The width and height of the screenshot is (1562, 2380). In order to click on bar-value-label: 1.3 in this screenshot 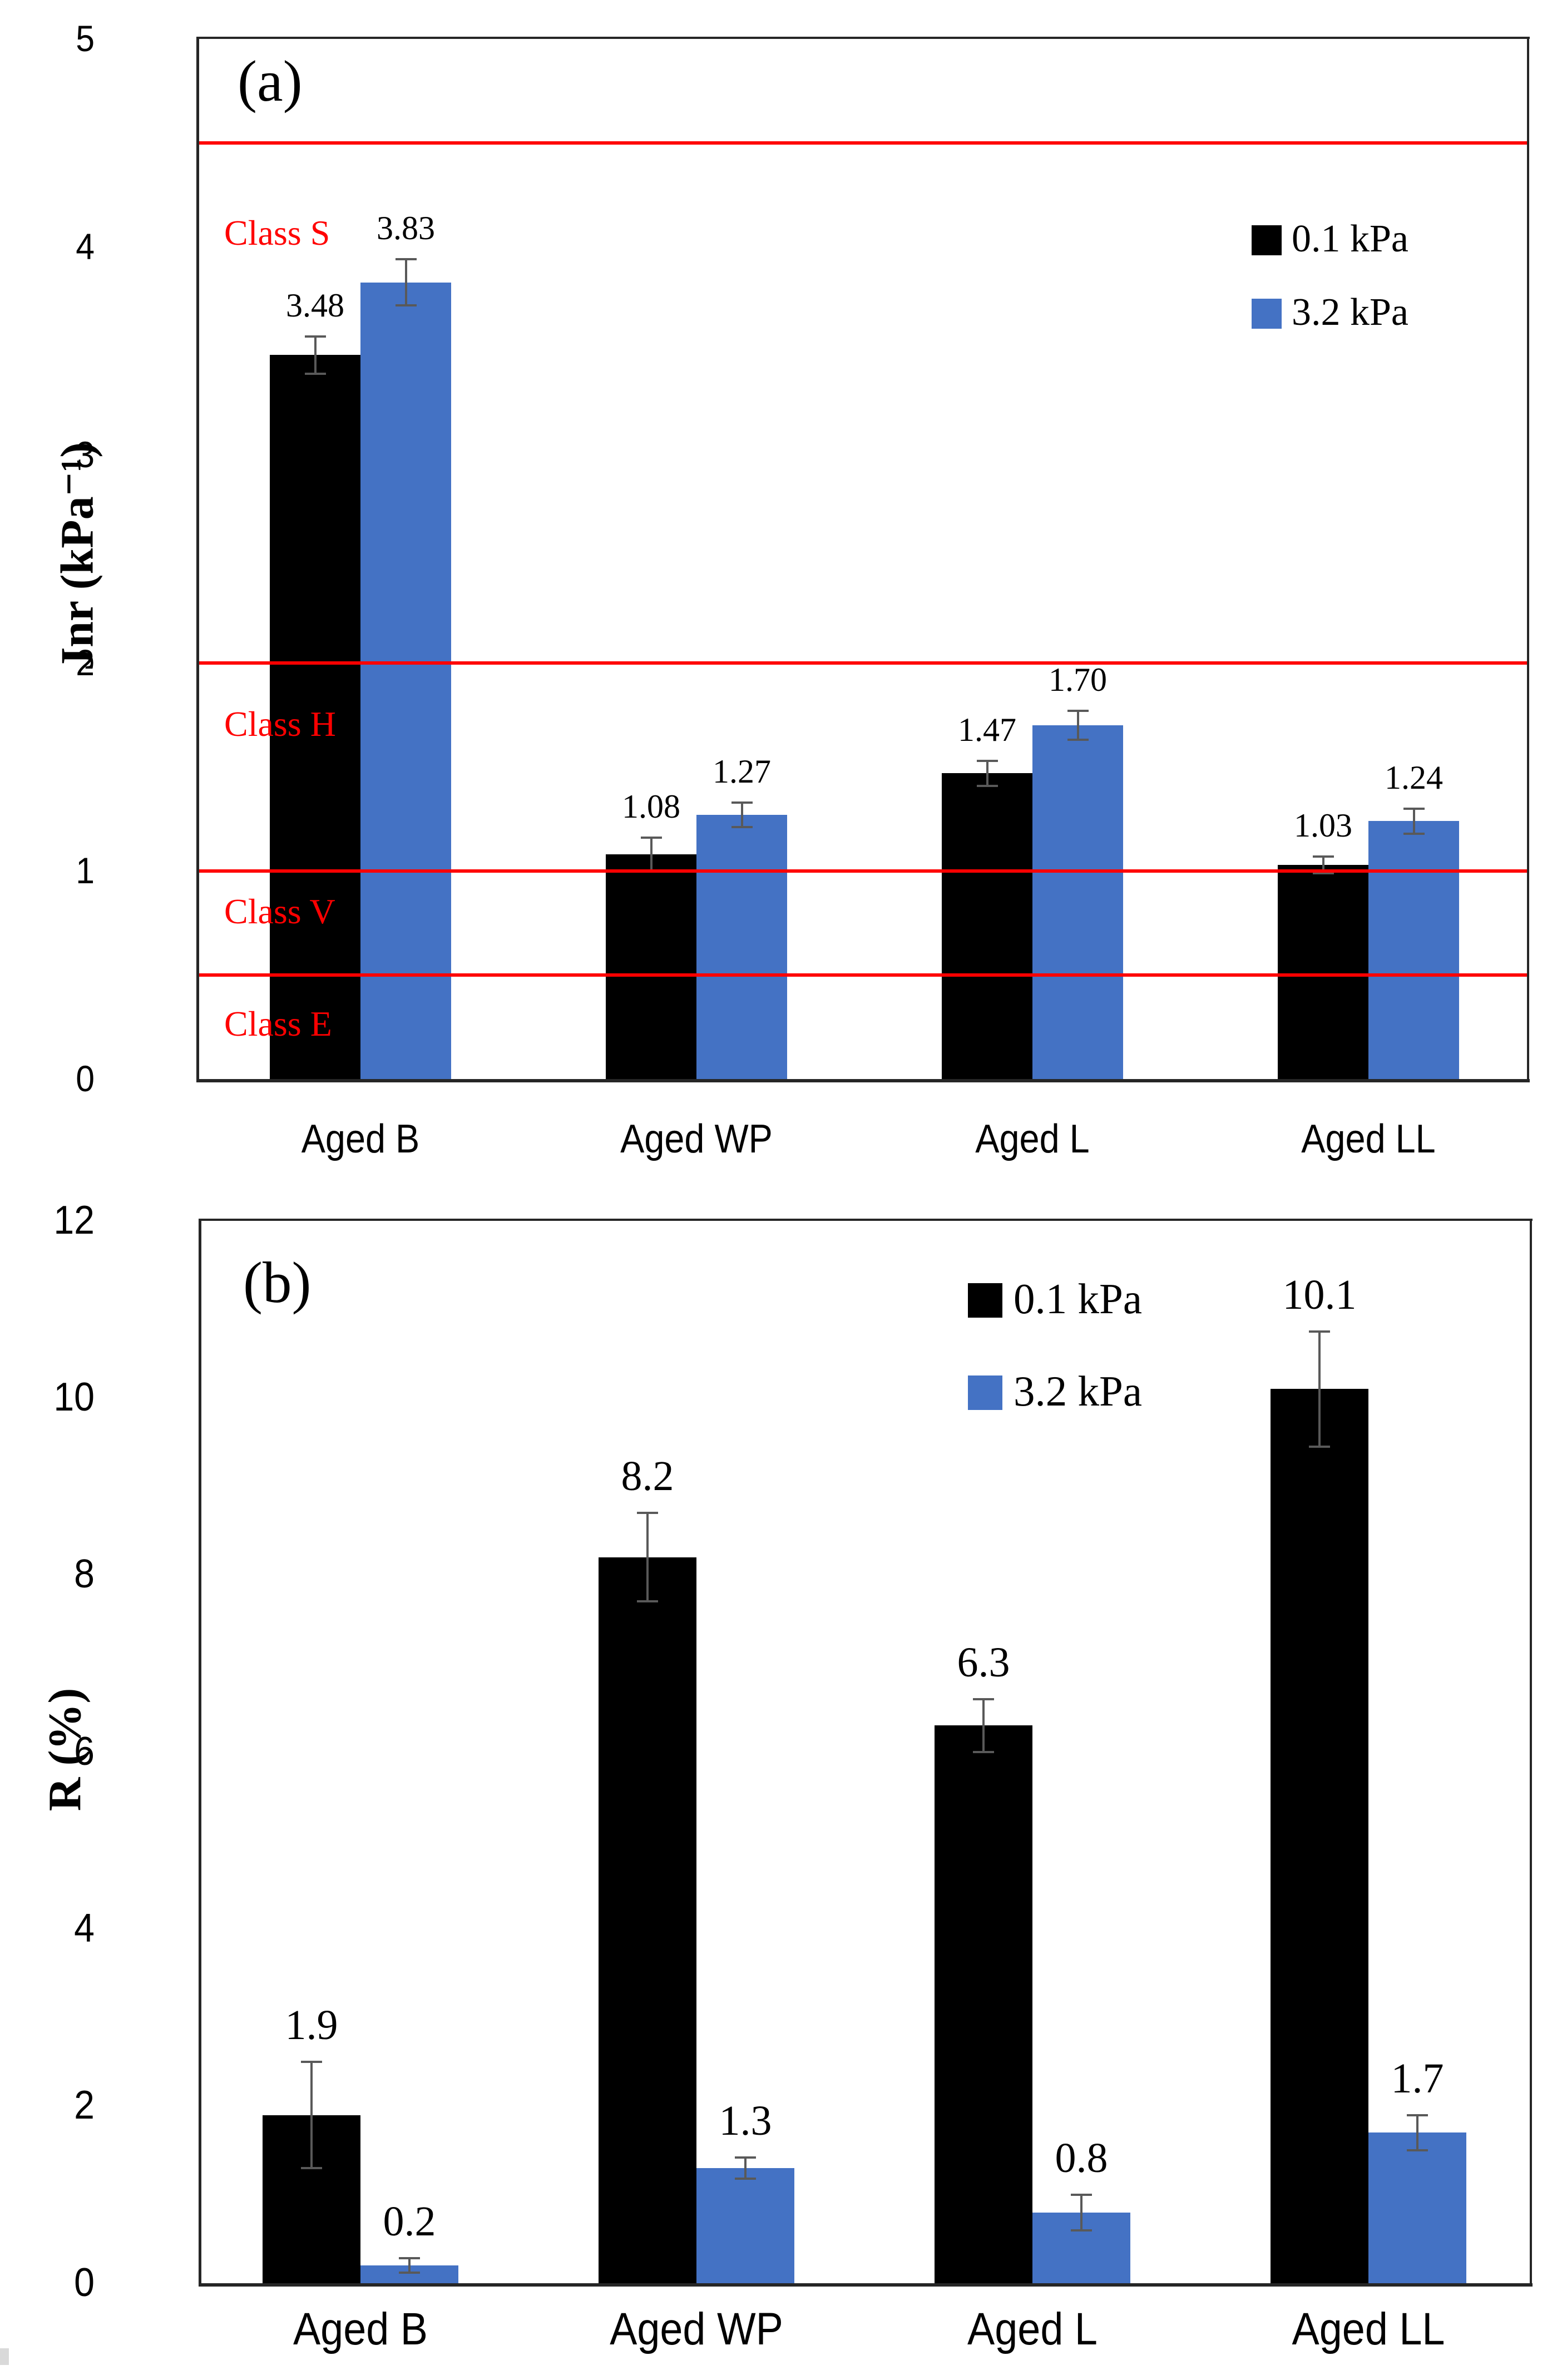, I will do `click(745, 2120)`.